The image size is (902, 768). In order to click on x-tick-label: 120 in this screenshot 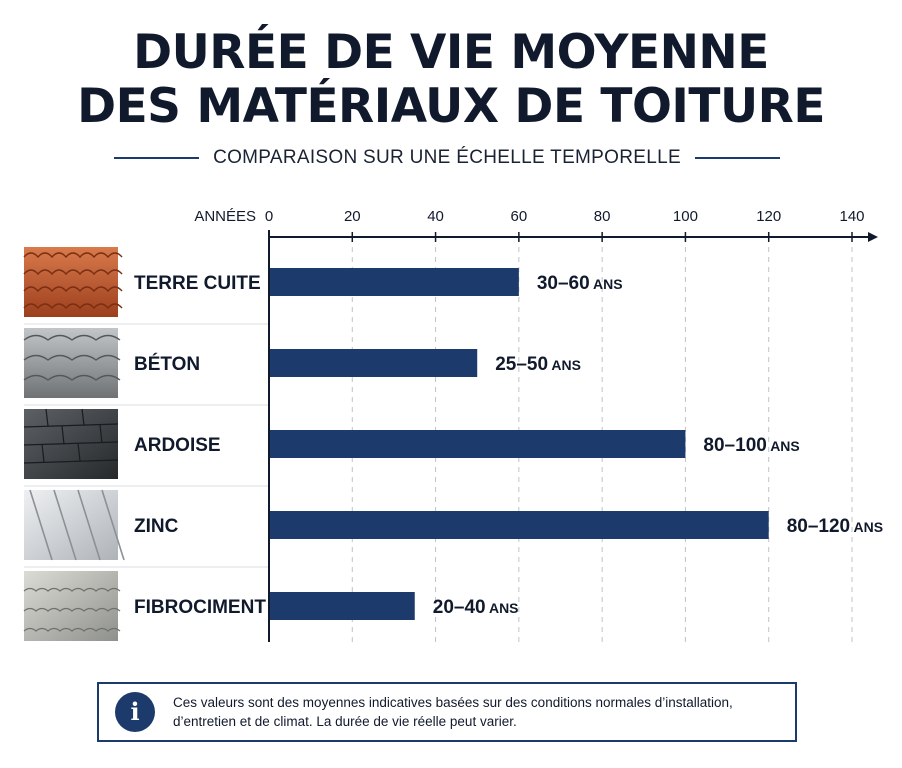, I will do `click(768, 216)`.